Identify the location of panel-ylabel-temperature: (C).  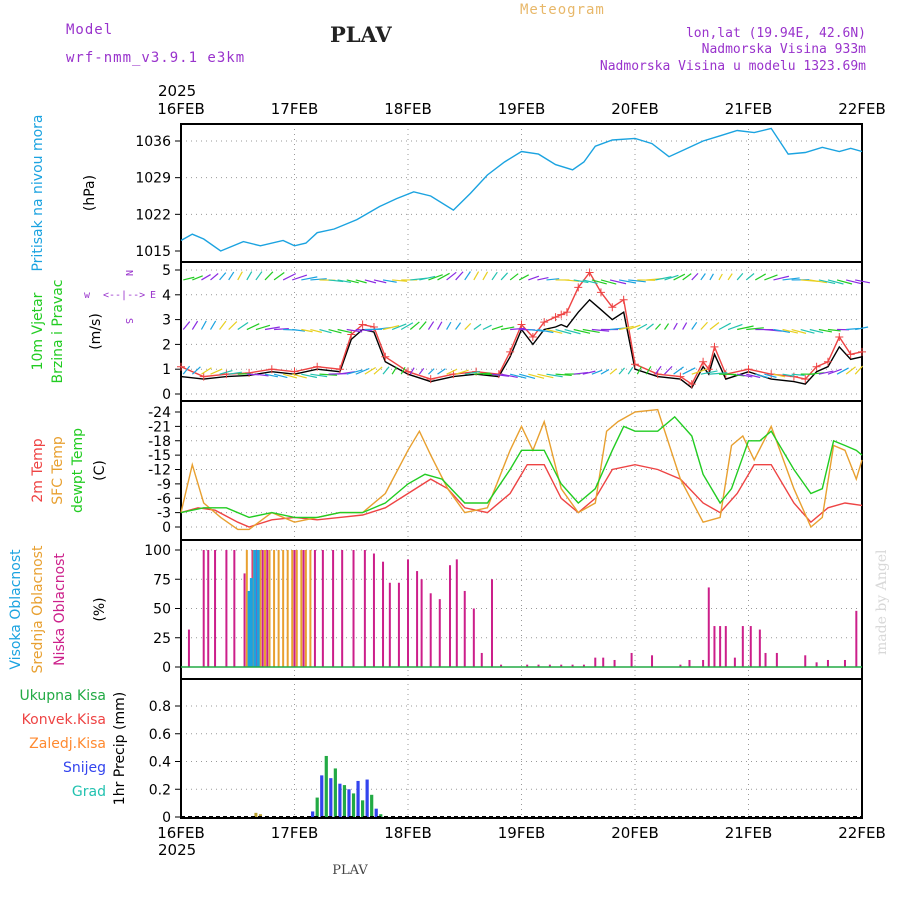
(100, 470).